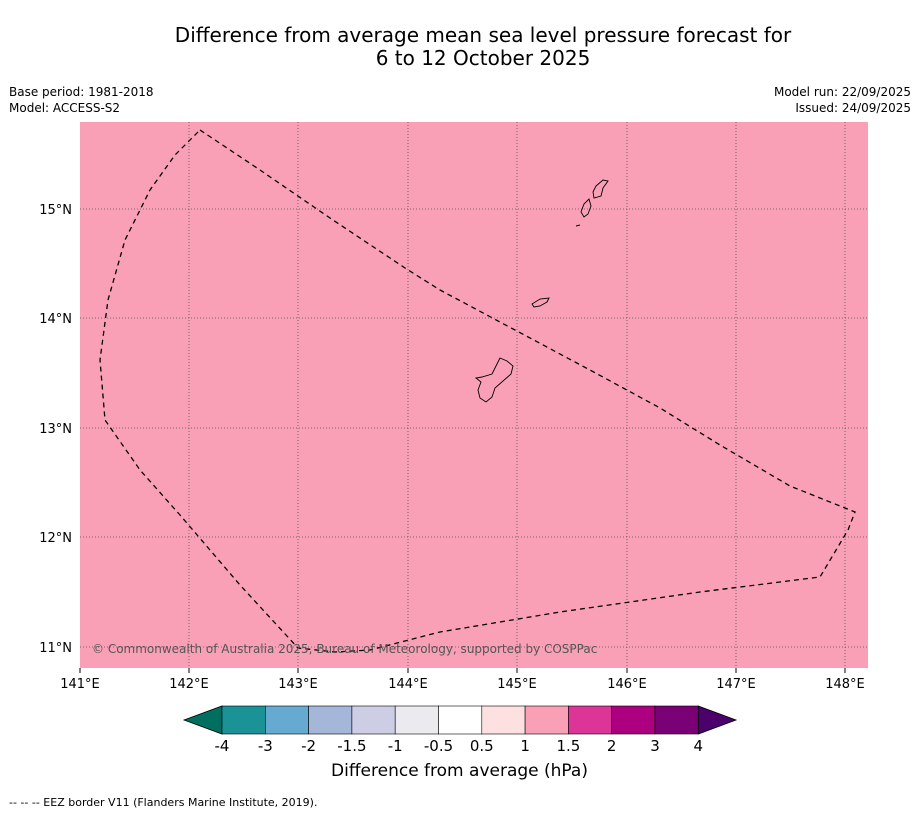  What do you see at coordinates (586, 208) in the screenshot?
I see `tinian-island` at bounding box center [586, 208].